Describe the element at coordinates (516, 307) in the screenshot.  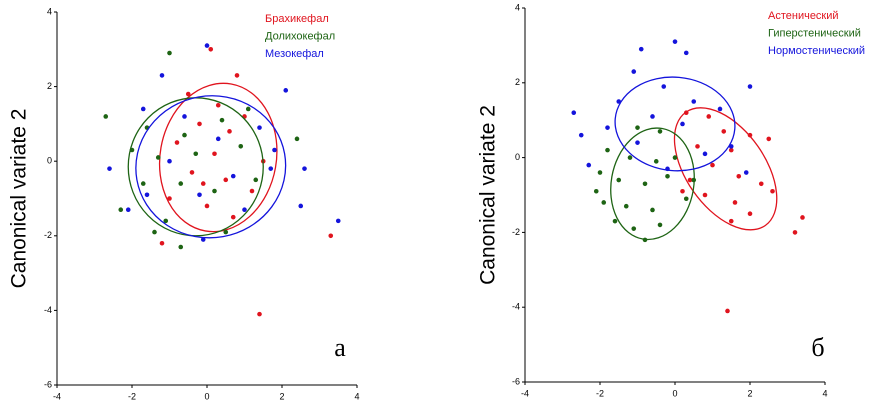
I see `y-tick-label: -4` at that location.